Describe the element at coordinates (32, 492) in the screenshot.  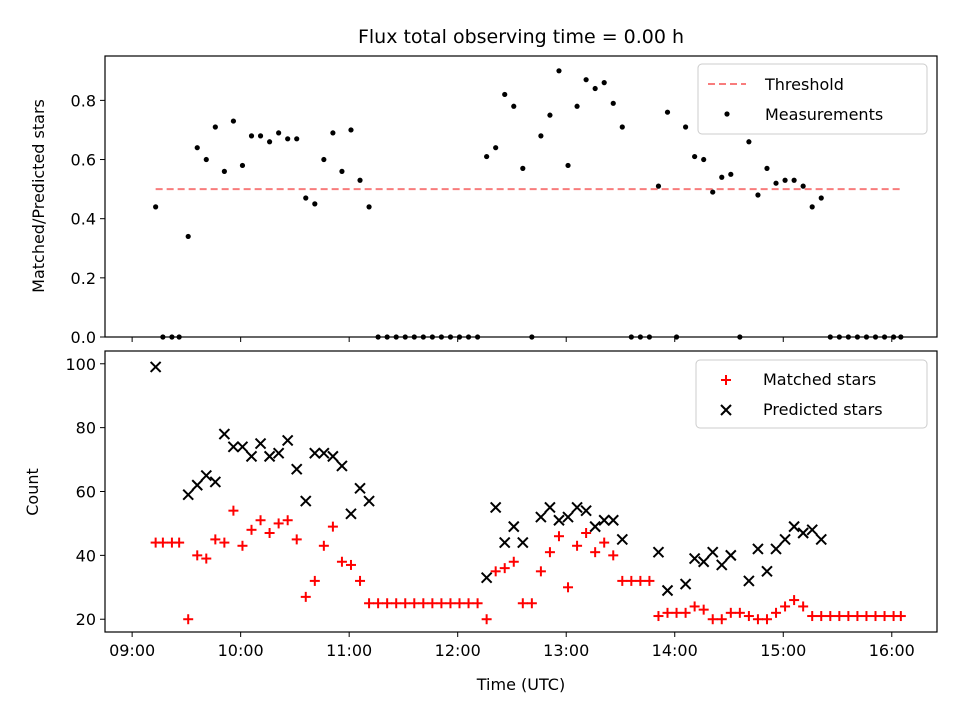
I see `bottom-panel-y-axis-label: Count` at that location.